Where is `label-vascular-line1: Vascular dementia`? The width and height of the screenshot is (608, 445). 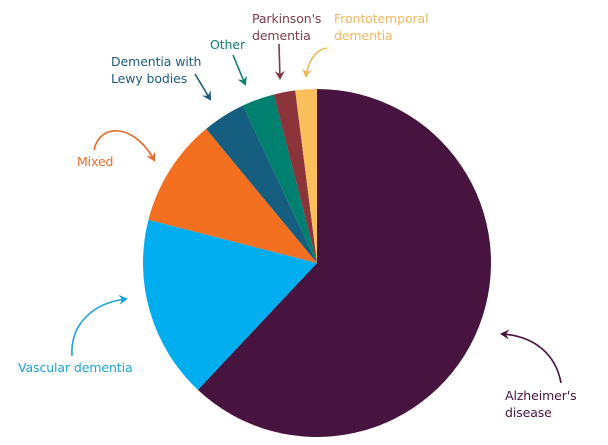 label-vascular-line1: Vascular dementia is located at coordinates (75, 367).